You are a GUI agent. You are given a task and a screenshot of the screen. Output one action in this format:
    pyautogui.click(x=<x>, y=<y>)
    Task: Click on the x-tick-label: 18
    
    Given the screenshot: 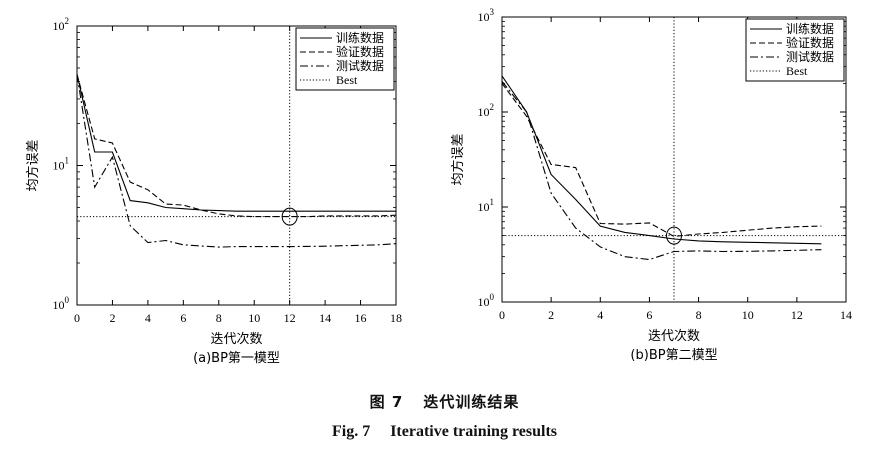 What is the action you would take?
    pyautogui.click(x=396, y=318)
    